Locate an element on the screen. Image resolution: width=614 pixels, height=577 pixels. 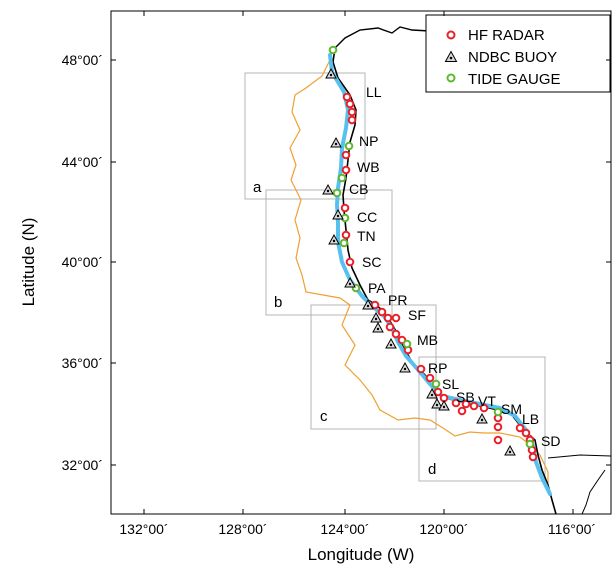
site-label: CB is located at coordinates (358, 189).